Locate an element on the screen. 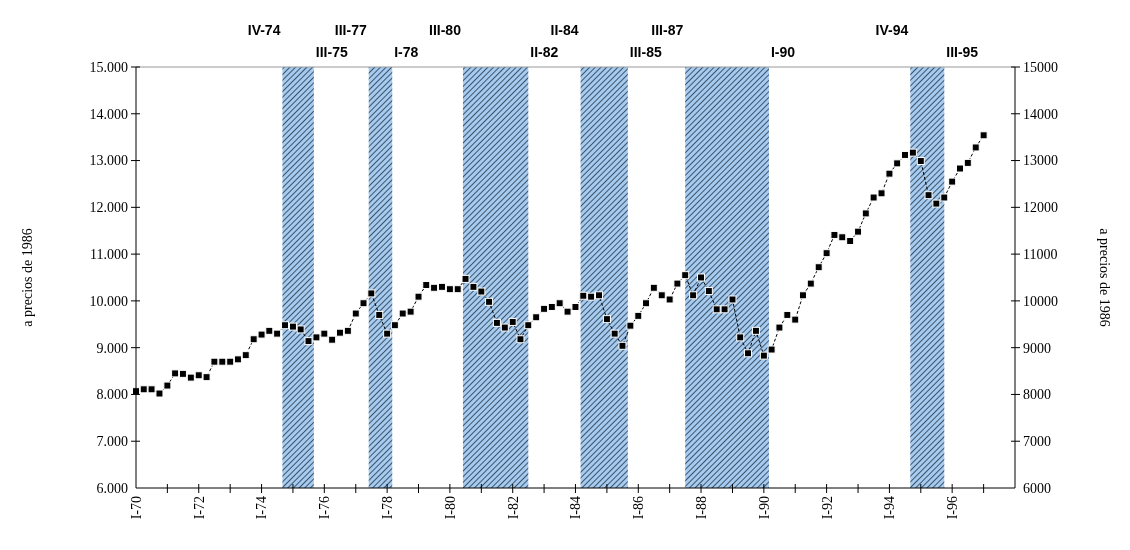 The width and height of the screenshot is (1130, 550). y-tick-label: 13.000 is located at coordinates (108, 161).